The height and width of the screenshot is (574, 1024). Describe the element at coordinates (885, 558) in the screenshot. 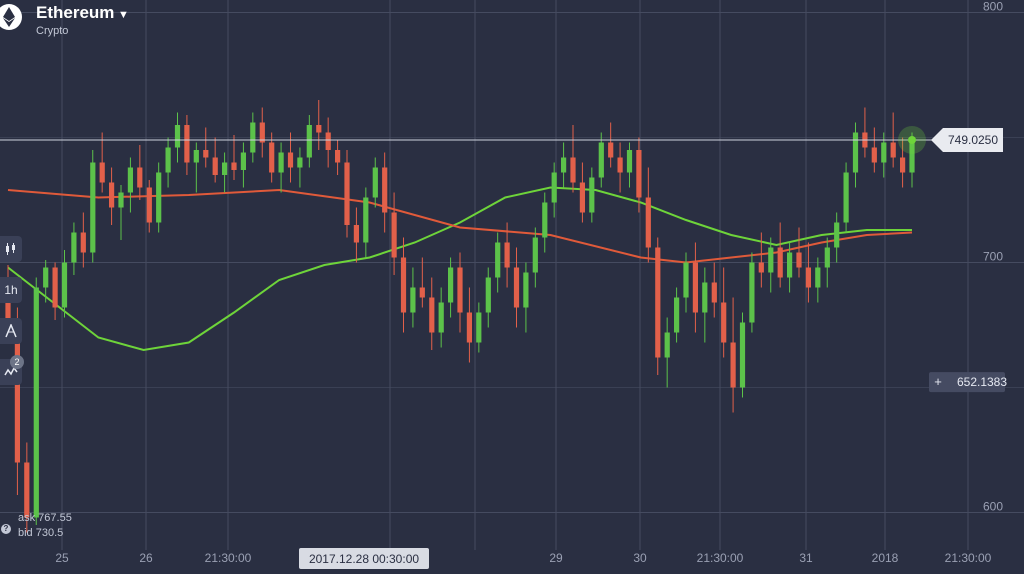

I see `x-tick-label: 2018` at that location.